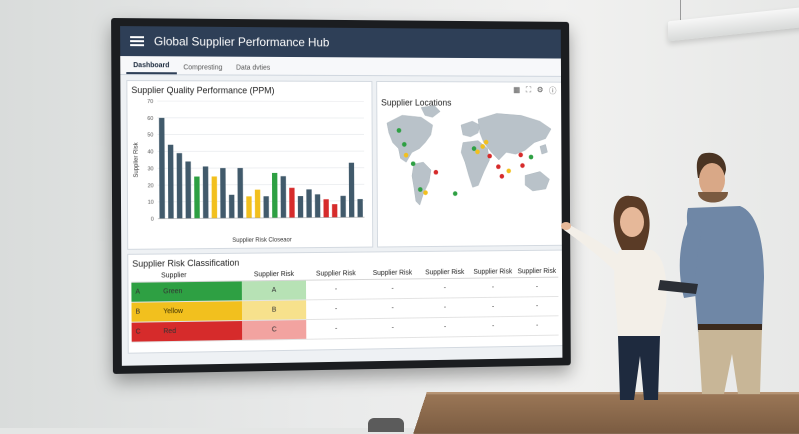 The image size is (799, 434). Describe the element at coordinates (150, 152) in the screenshot. I see `y-tick-label: 40` at that location.